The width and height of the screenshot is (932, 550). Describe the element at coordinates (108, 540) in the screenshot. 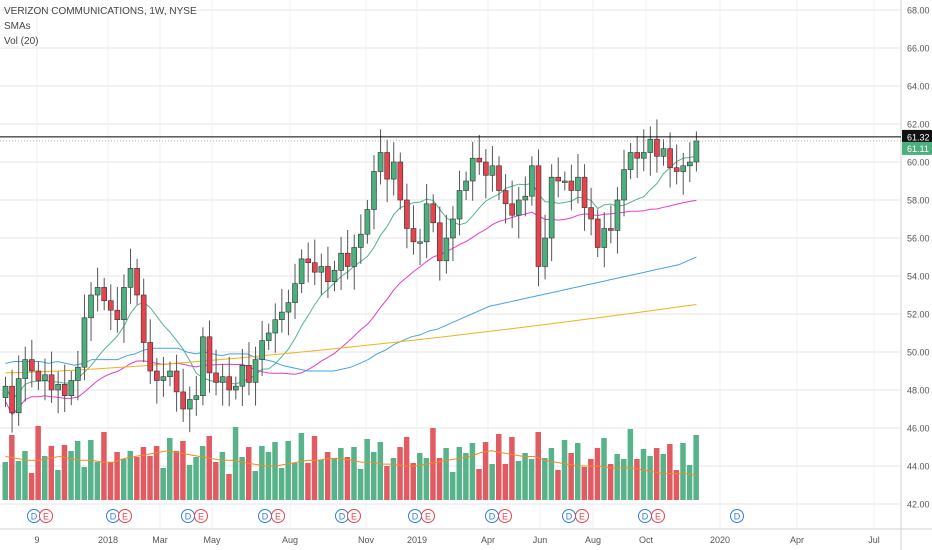

I see `x-tick-label: 2018` at that location.